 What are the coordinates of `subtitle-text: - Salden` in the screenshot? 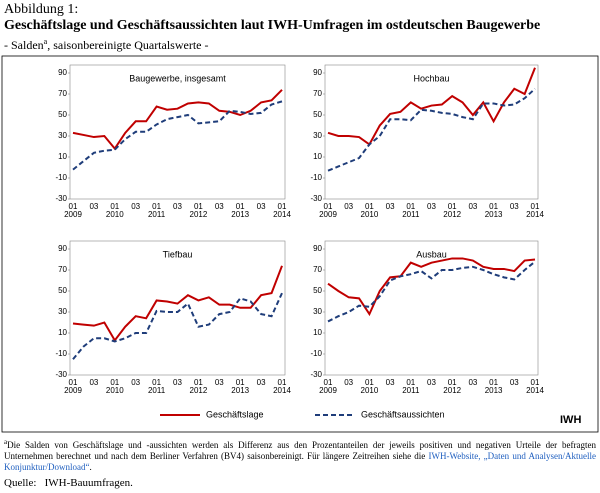 It's located at (24, 45).